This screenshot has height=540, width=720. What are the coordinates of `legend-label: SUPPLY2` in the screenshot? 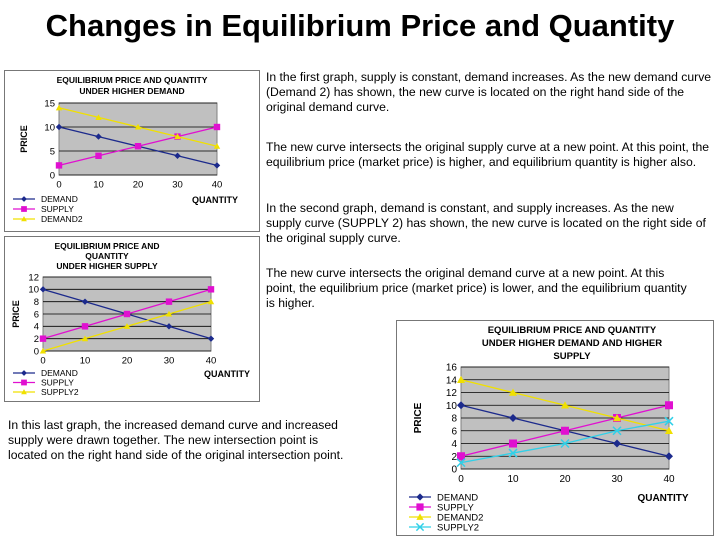 It's located at (458, 527).